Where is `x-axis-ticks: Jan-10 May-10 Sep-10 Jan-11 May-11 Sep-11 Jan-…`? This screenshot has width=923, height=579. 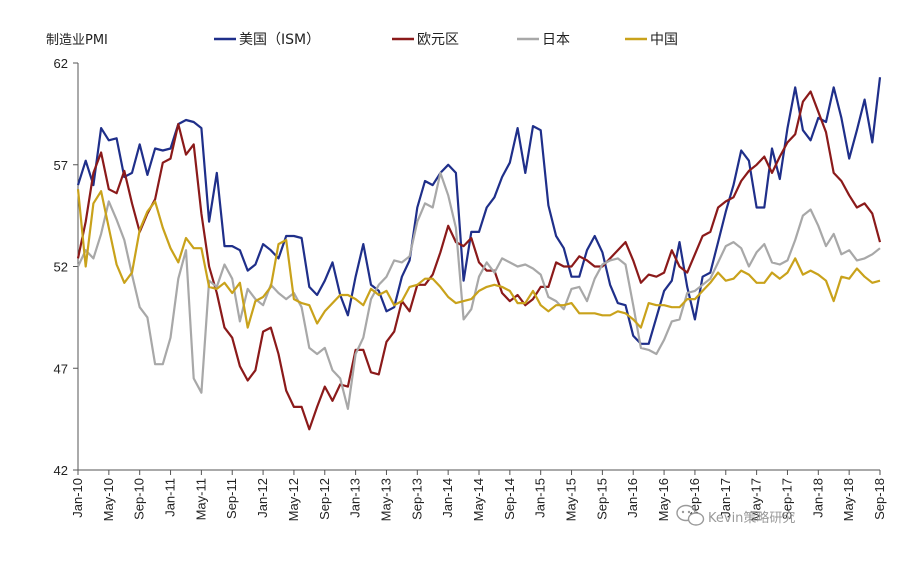
x-axis-ticks: Jan-10 May-10 Sep-10 Jan-11 May-11 Sep-11 Jan-… is located at coordinates (478, 495).